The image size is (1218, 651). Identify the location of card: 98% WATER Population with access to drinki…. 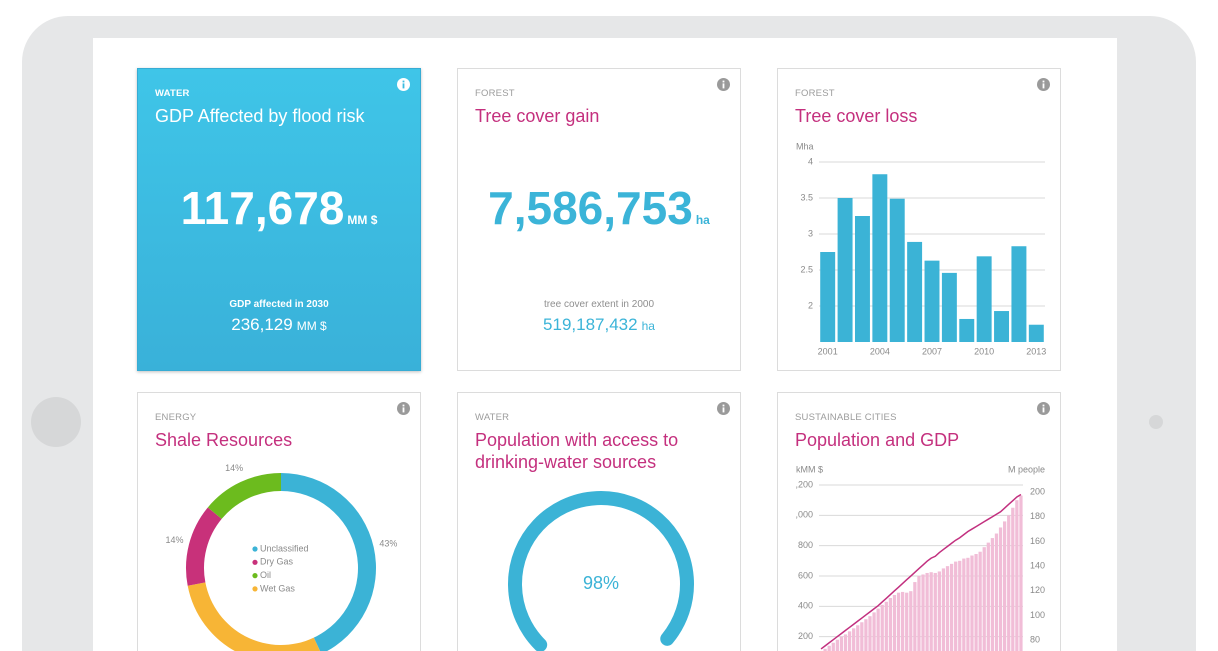
(599, 521).